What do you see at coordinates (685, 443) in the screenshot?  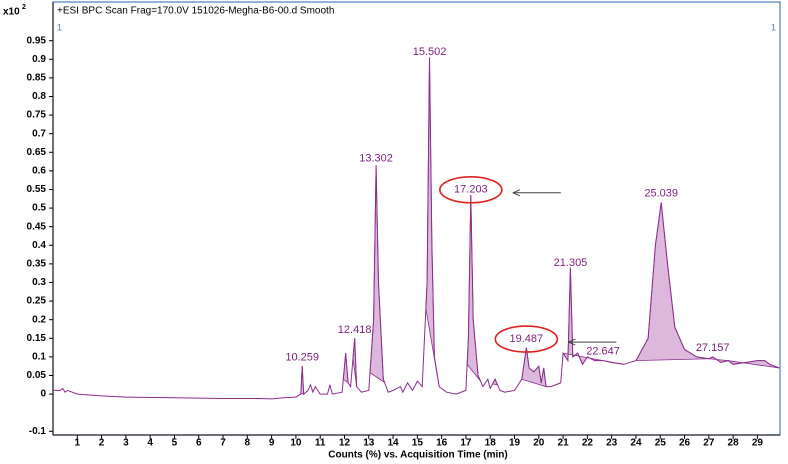 I see `x-tick-label: 26` at bounding box center [685, 443].